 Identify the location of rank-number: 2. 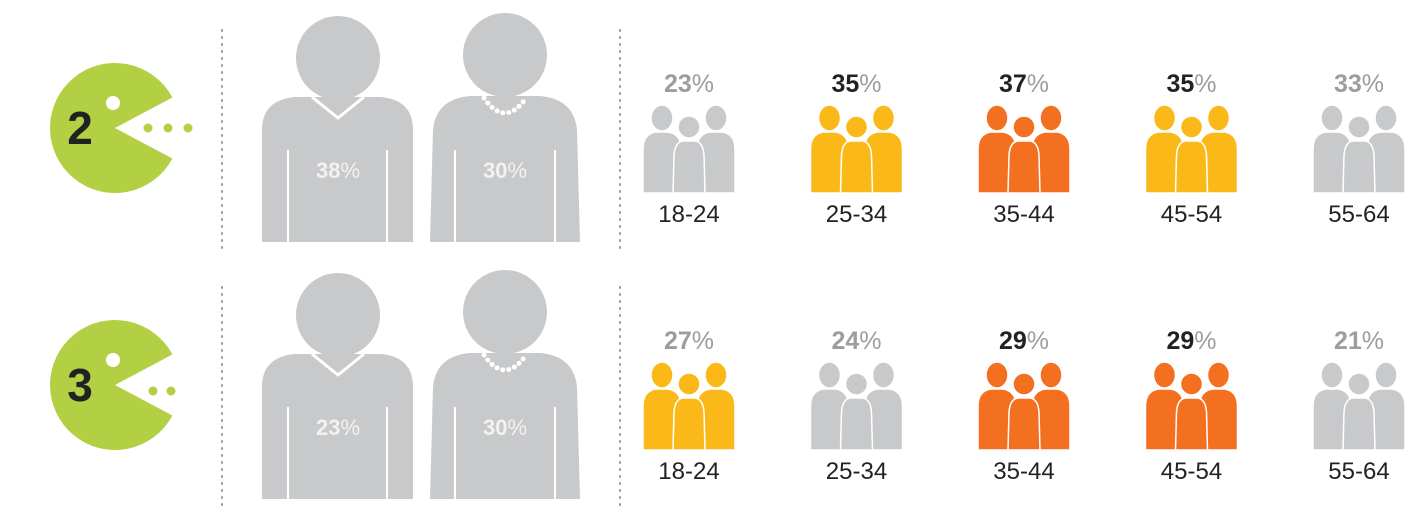
(80, 128).